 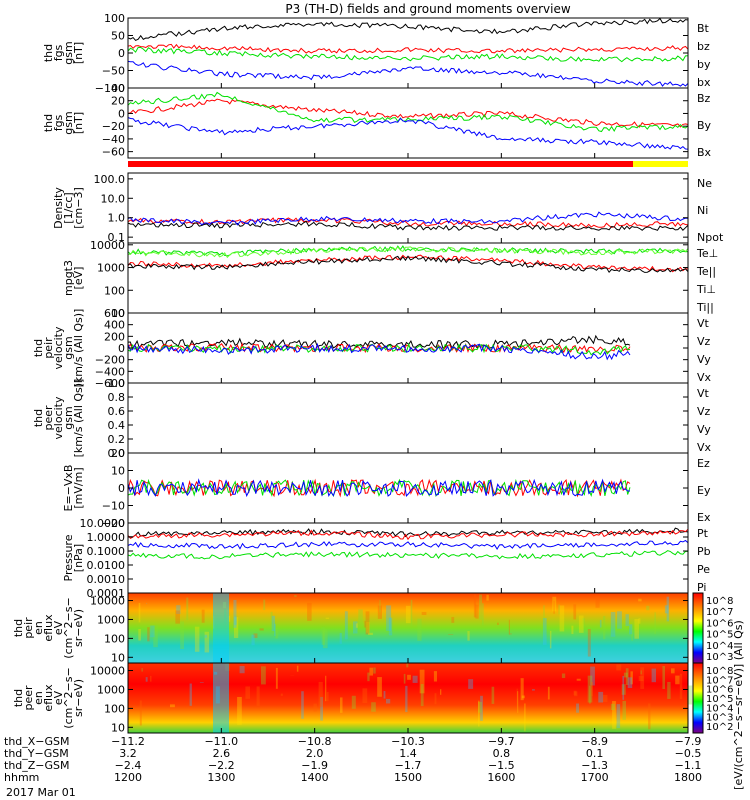 What do you see at coordinates (121, 488) in the screenshot?
I see `y-tick-label: 0` at bounding box center [121, 488].